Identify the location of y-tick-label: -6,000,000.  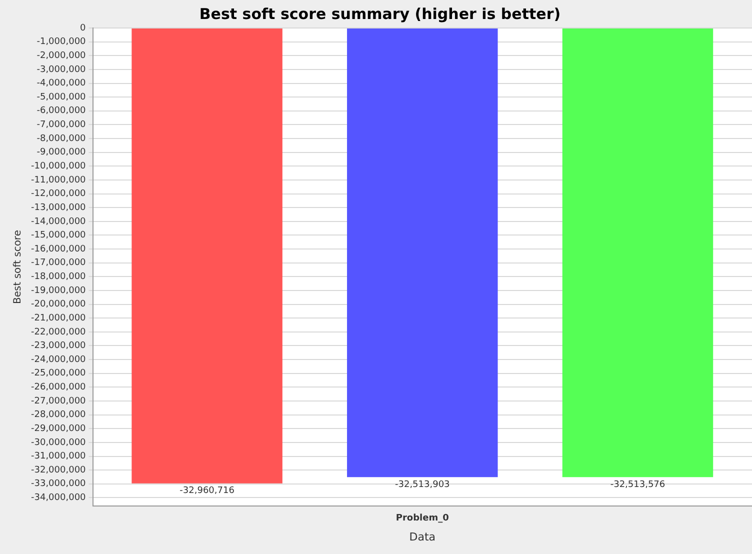
(61, 111).